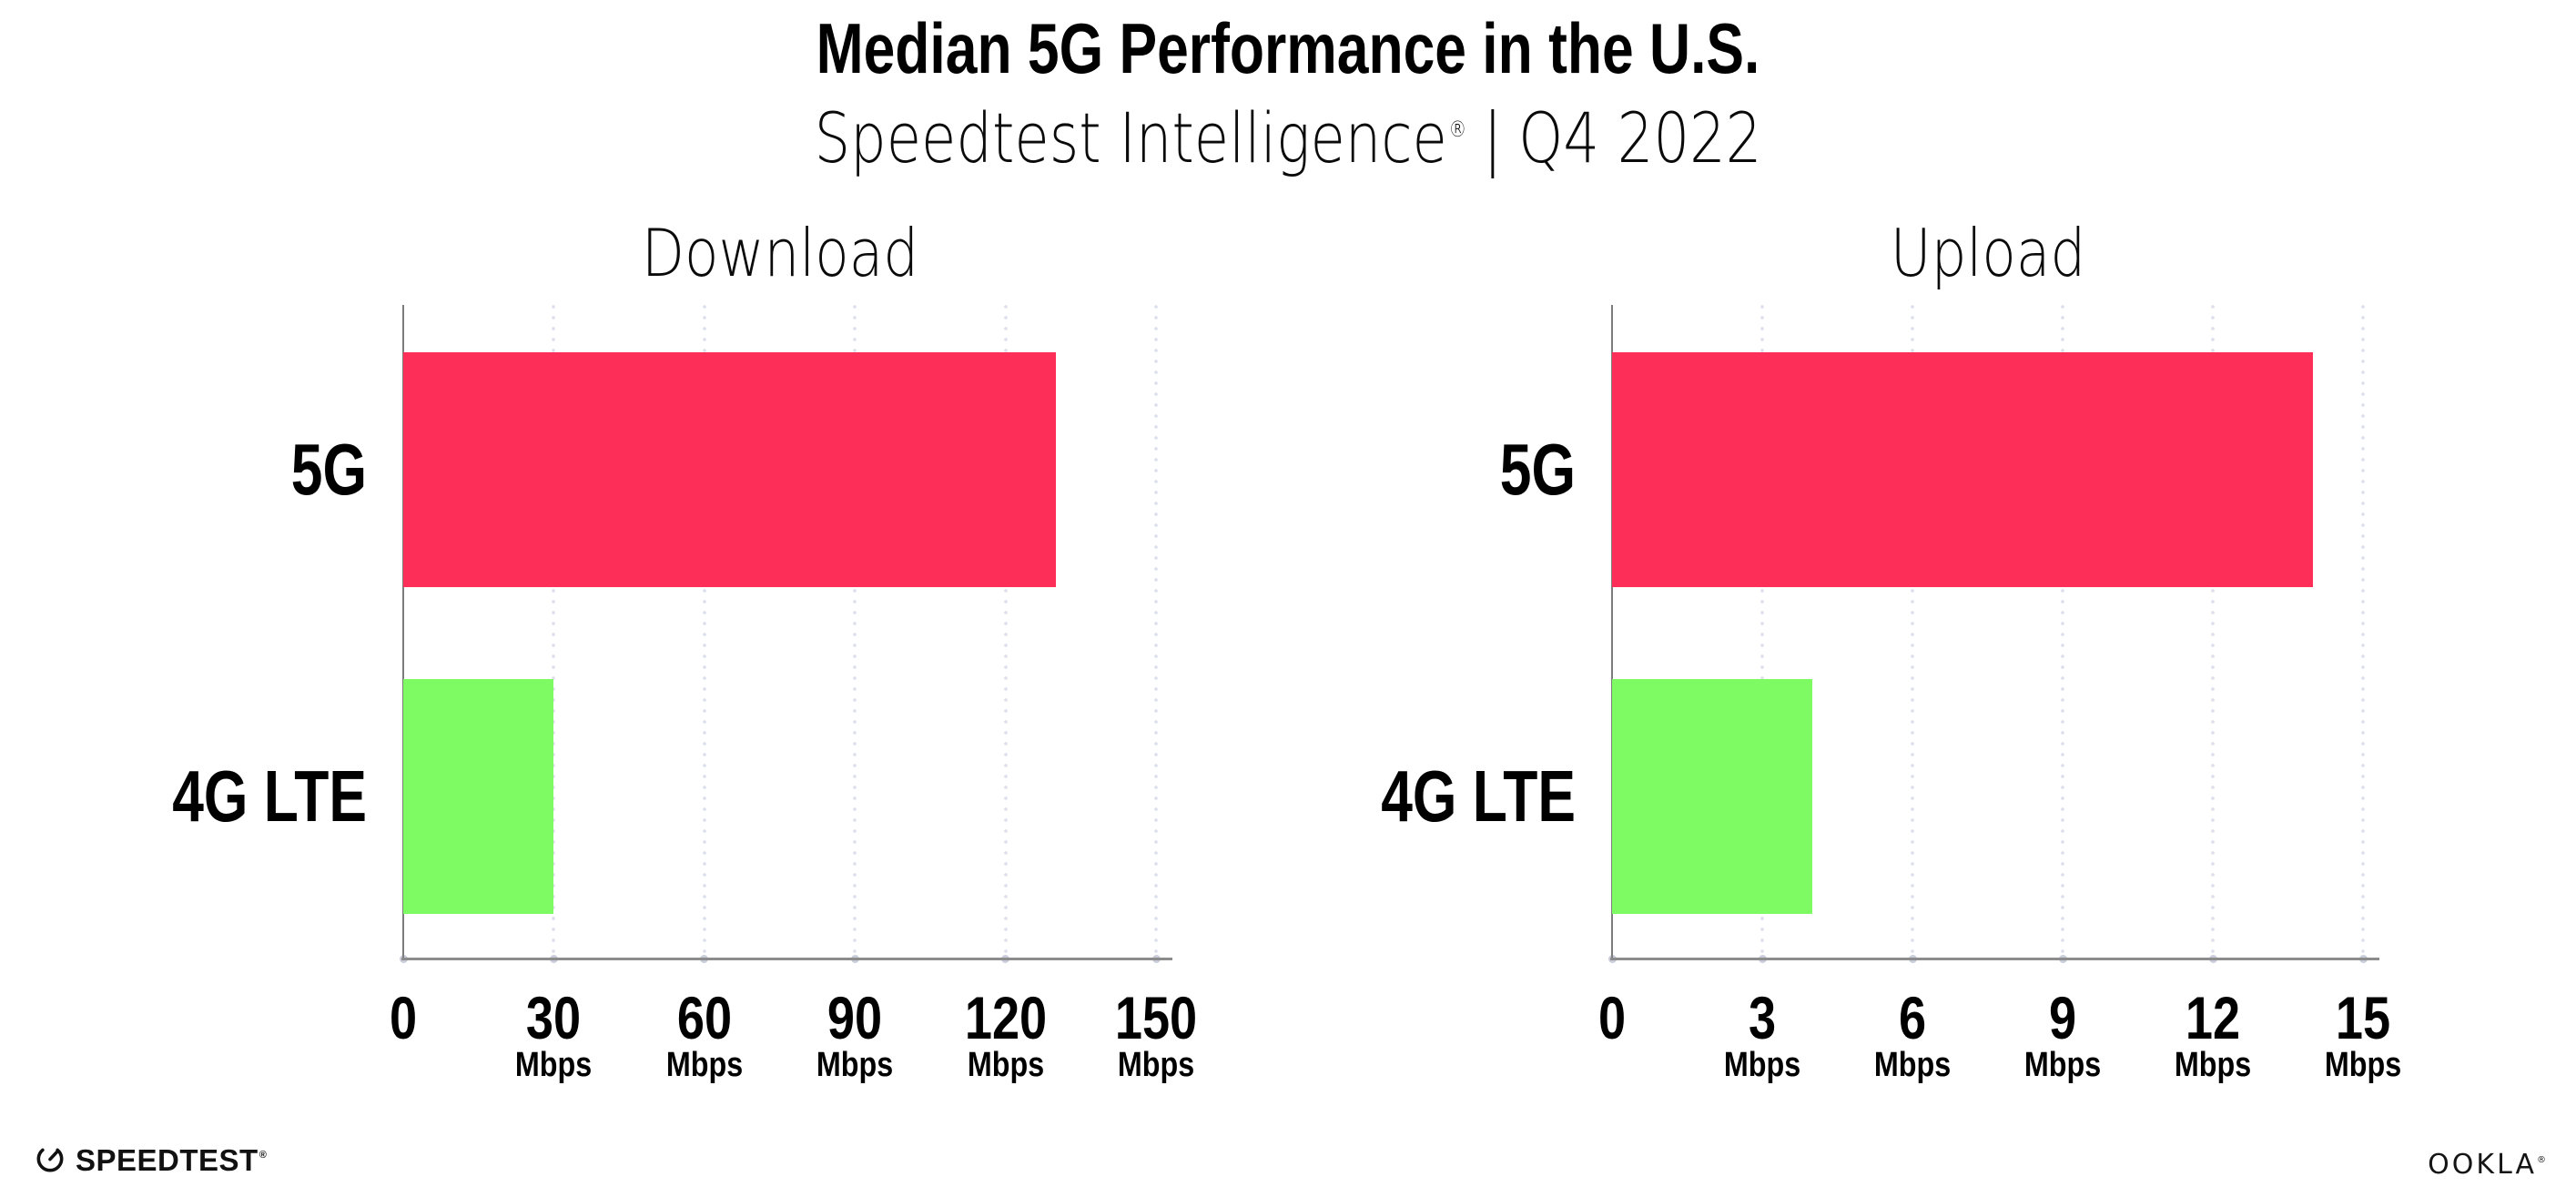 The width and height of the screenshot is (2576, 1197). Describe the element at coordinates (1912, 1018) in the screenshot. I see `x-tick-label: 6` at that location.